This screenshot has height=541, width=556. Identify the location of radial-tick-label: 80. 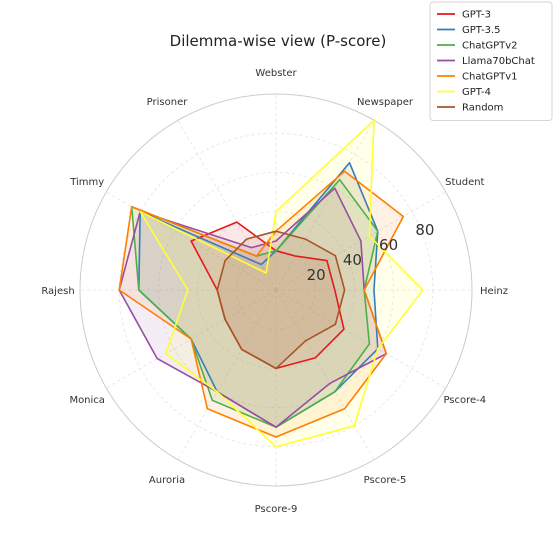
(424, 230).